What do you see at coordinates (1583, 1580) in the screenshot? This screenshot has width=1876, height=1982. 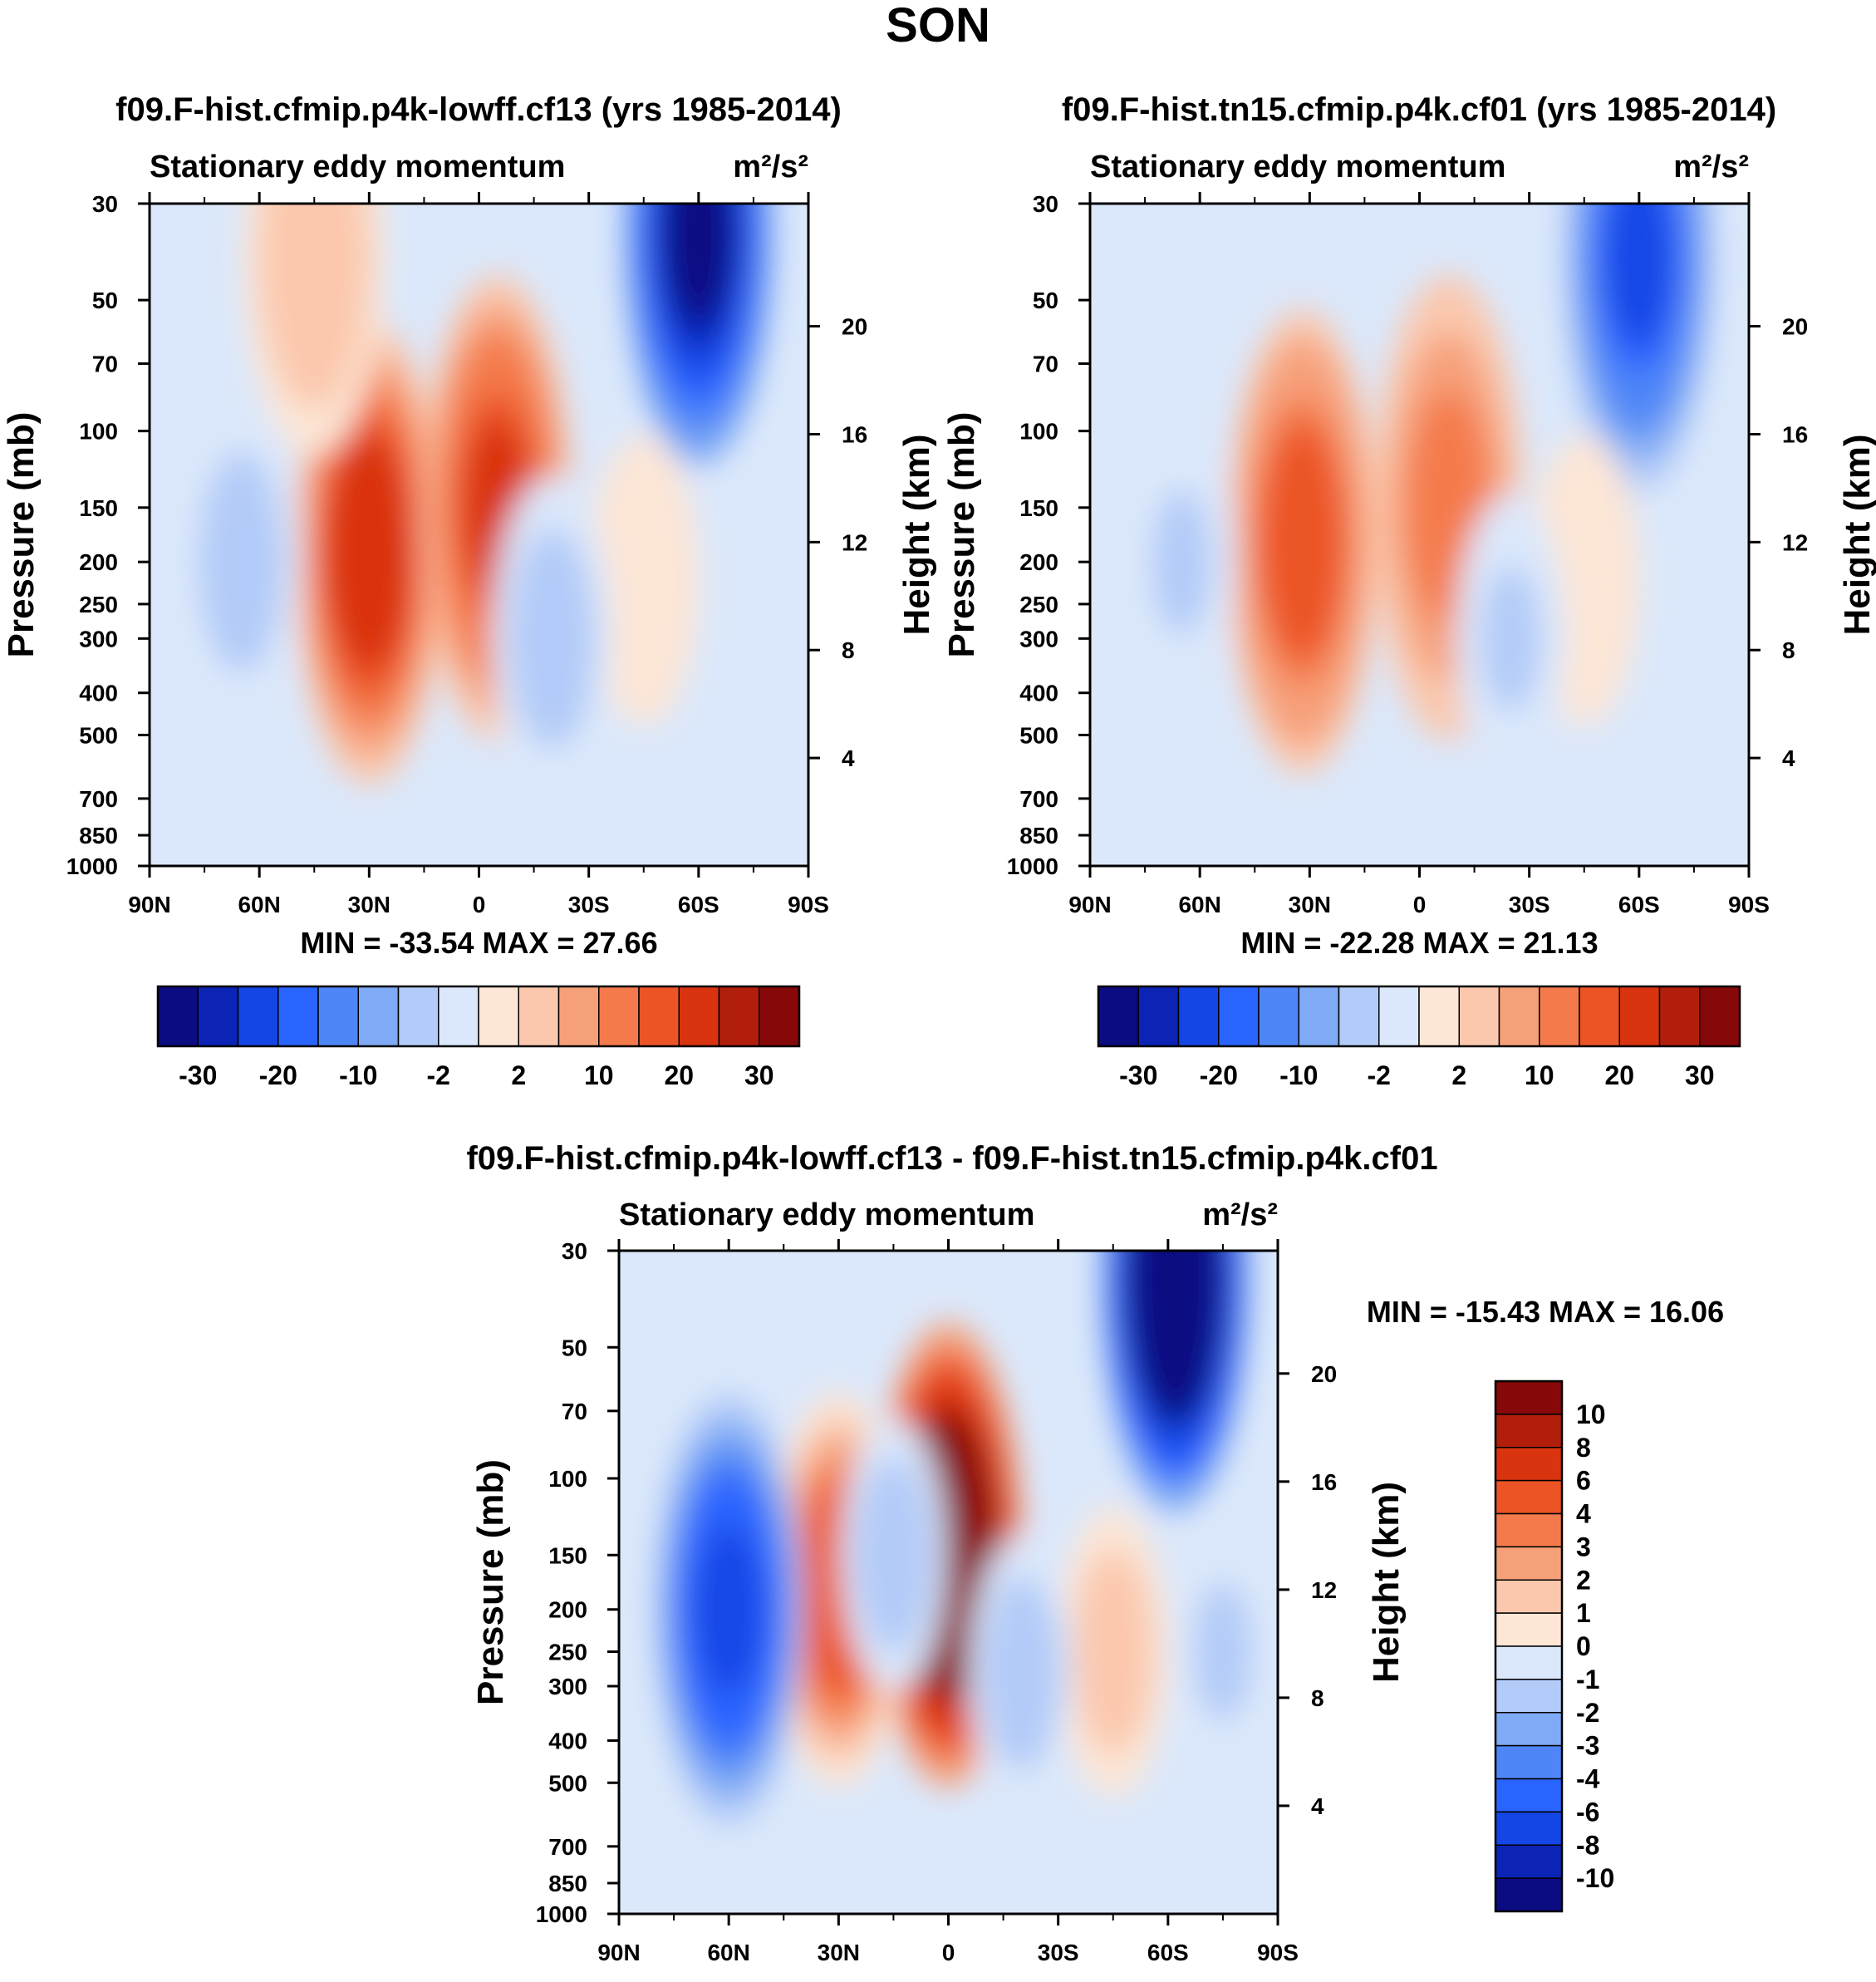 I see `colorbar-label: 2` at bounding box center [1583, 1580].